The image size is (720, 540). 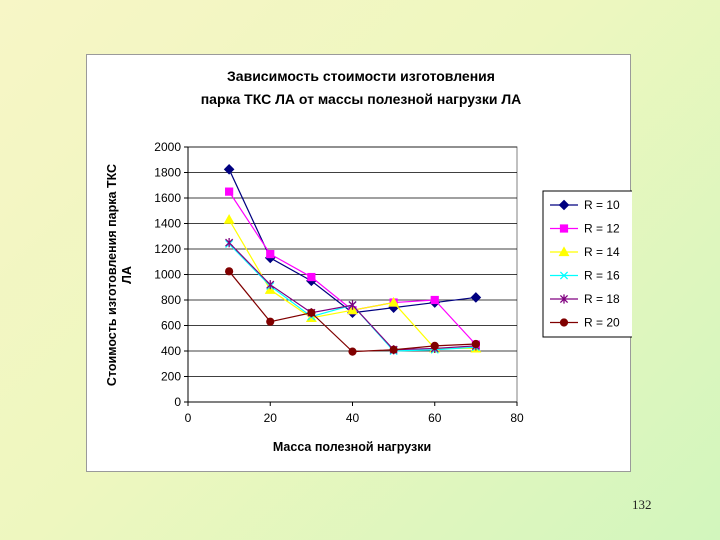 I want to click on y-tick-label: 2000, so click(x=167, y=147).